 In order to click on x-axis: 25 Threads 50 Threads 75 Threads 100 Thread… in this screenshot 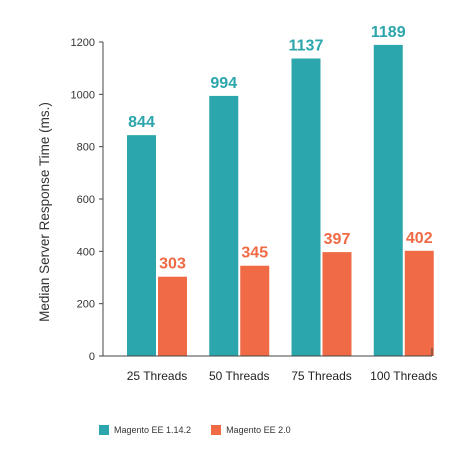, I will do `click(270, 365)`.